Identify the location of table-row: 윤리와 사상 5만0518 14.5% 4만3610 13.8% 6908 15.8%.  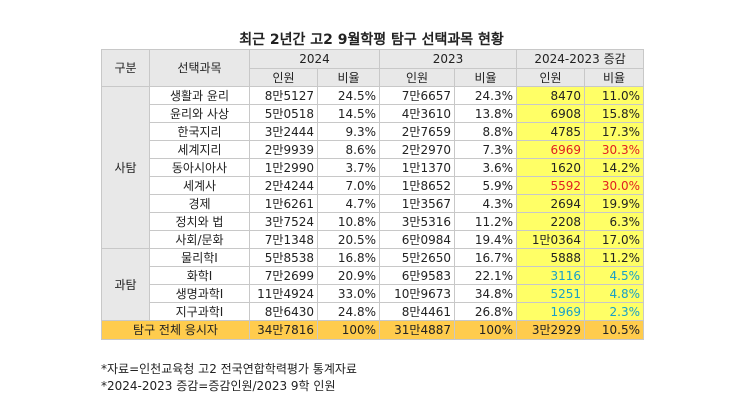
(373, 113).